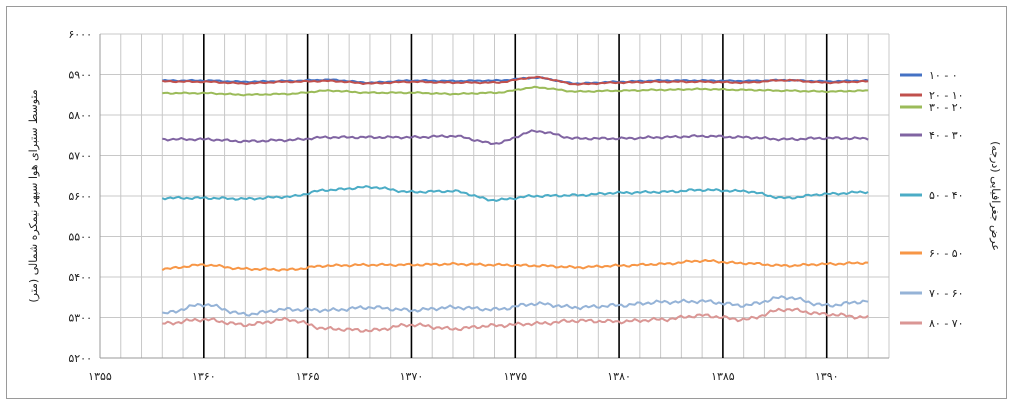 The image size is (1015, 407). I want to click on x-tick-label: ۱۳۶۰, so click(204, 376).